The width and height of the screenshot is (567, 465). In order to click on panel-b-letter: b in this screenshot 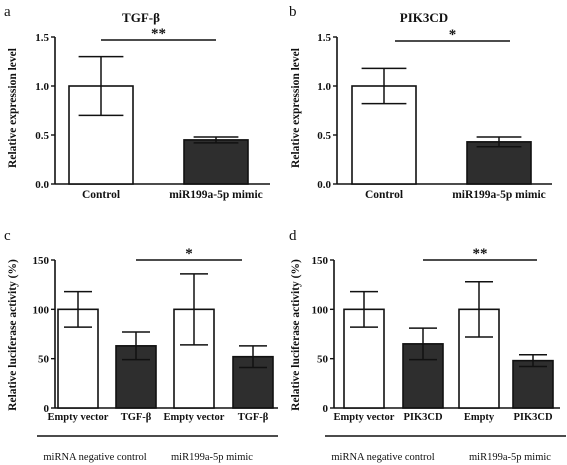, I will do `click(293, 12)`.